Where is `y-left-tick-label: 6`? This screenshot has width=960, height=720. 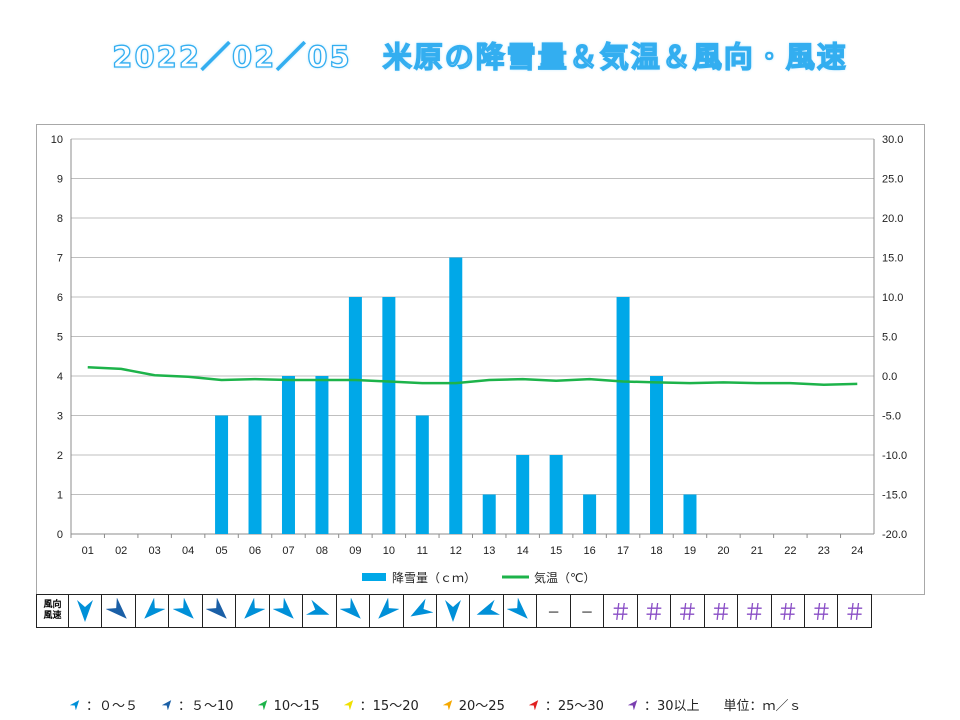 y-left-tick-label: 6 is located at coordinates (60, 298).